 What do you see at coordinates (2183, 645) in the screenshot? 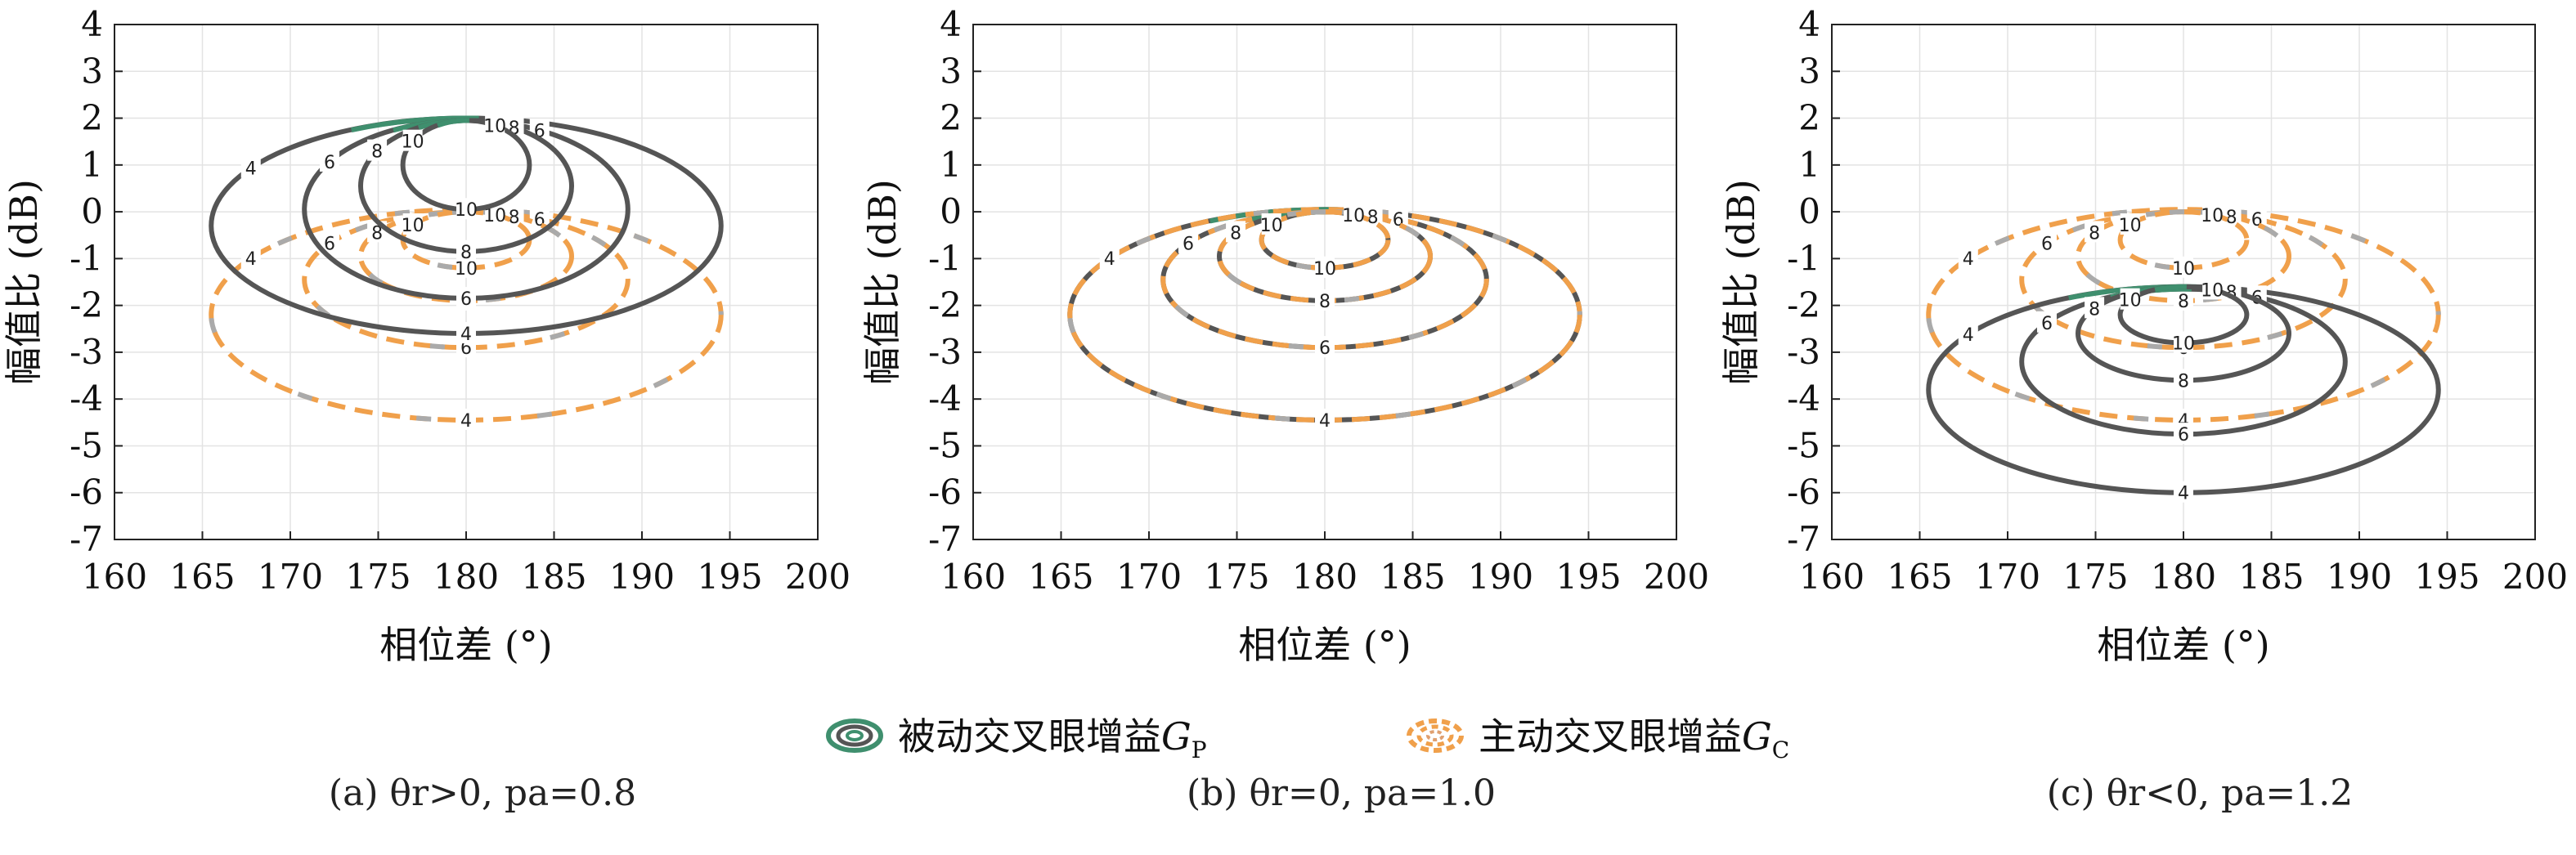
I see `x-axis-label: 相位差 (°)` at bounding box center [2183, 645].